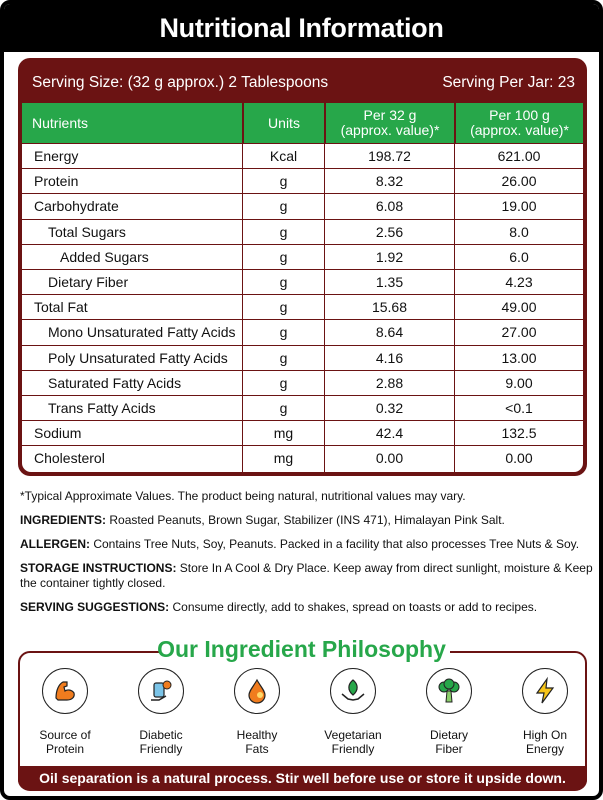  What do you see at coordinates (518, 207) in the screenshot?
I see `value-per-100g: 19.00` at bounding box center [518, 207].